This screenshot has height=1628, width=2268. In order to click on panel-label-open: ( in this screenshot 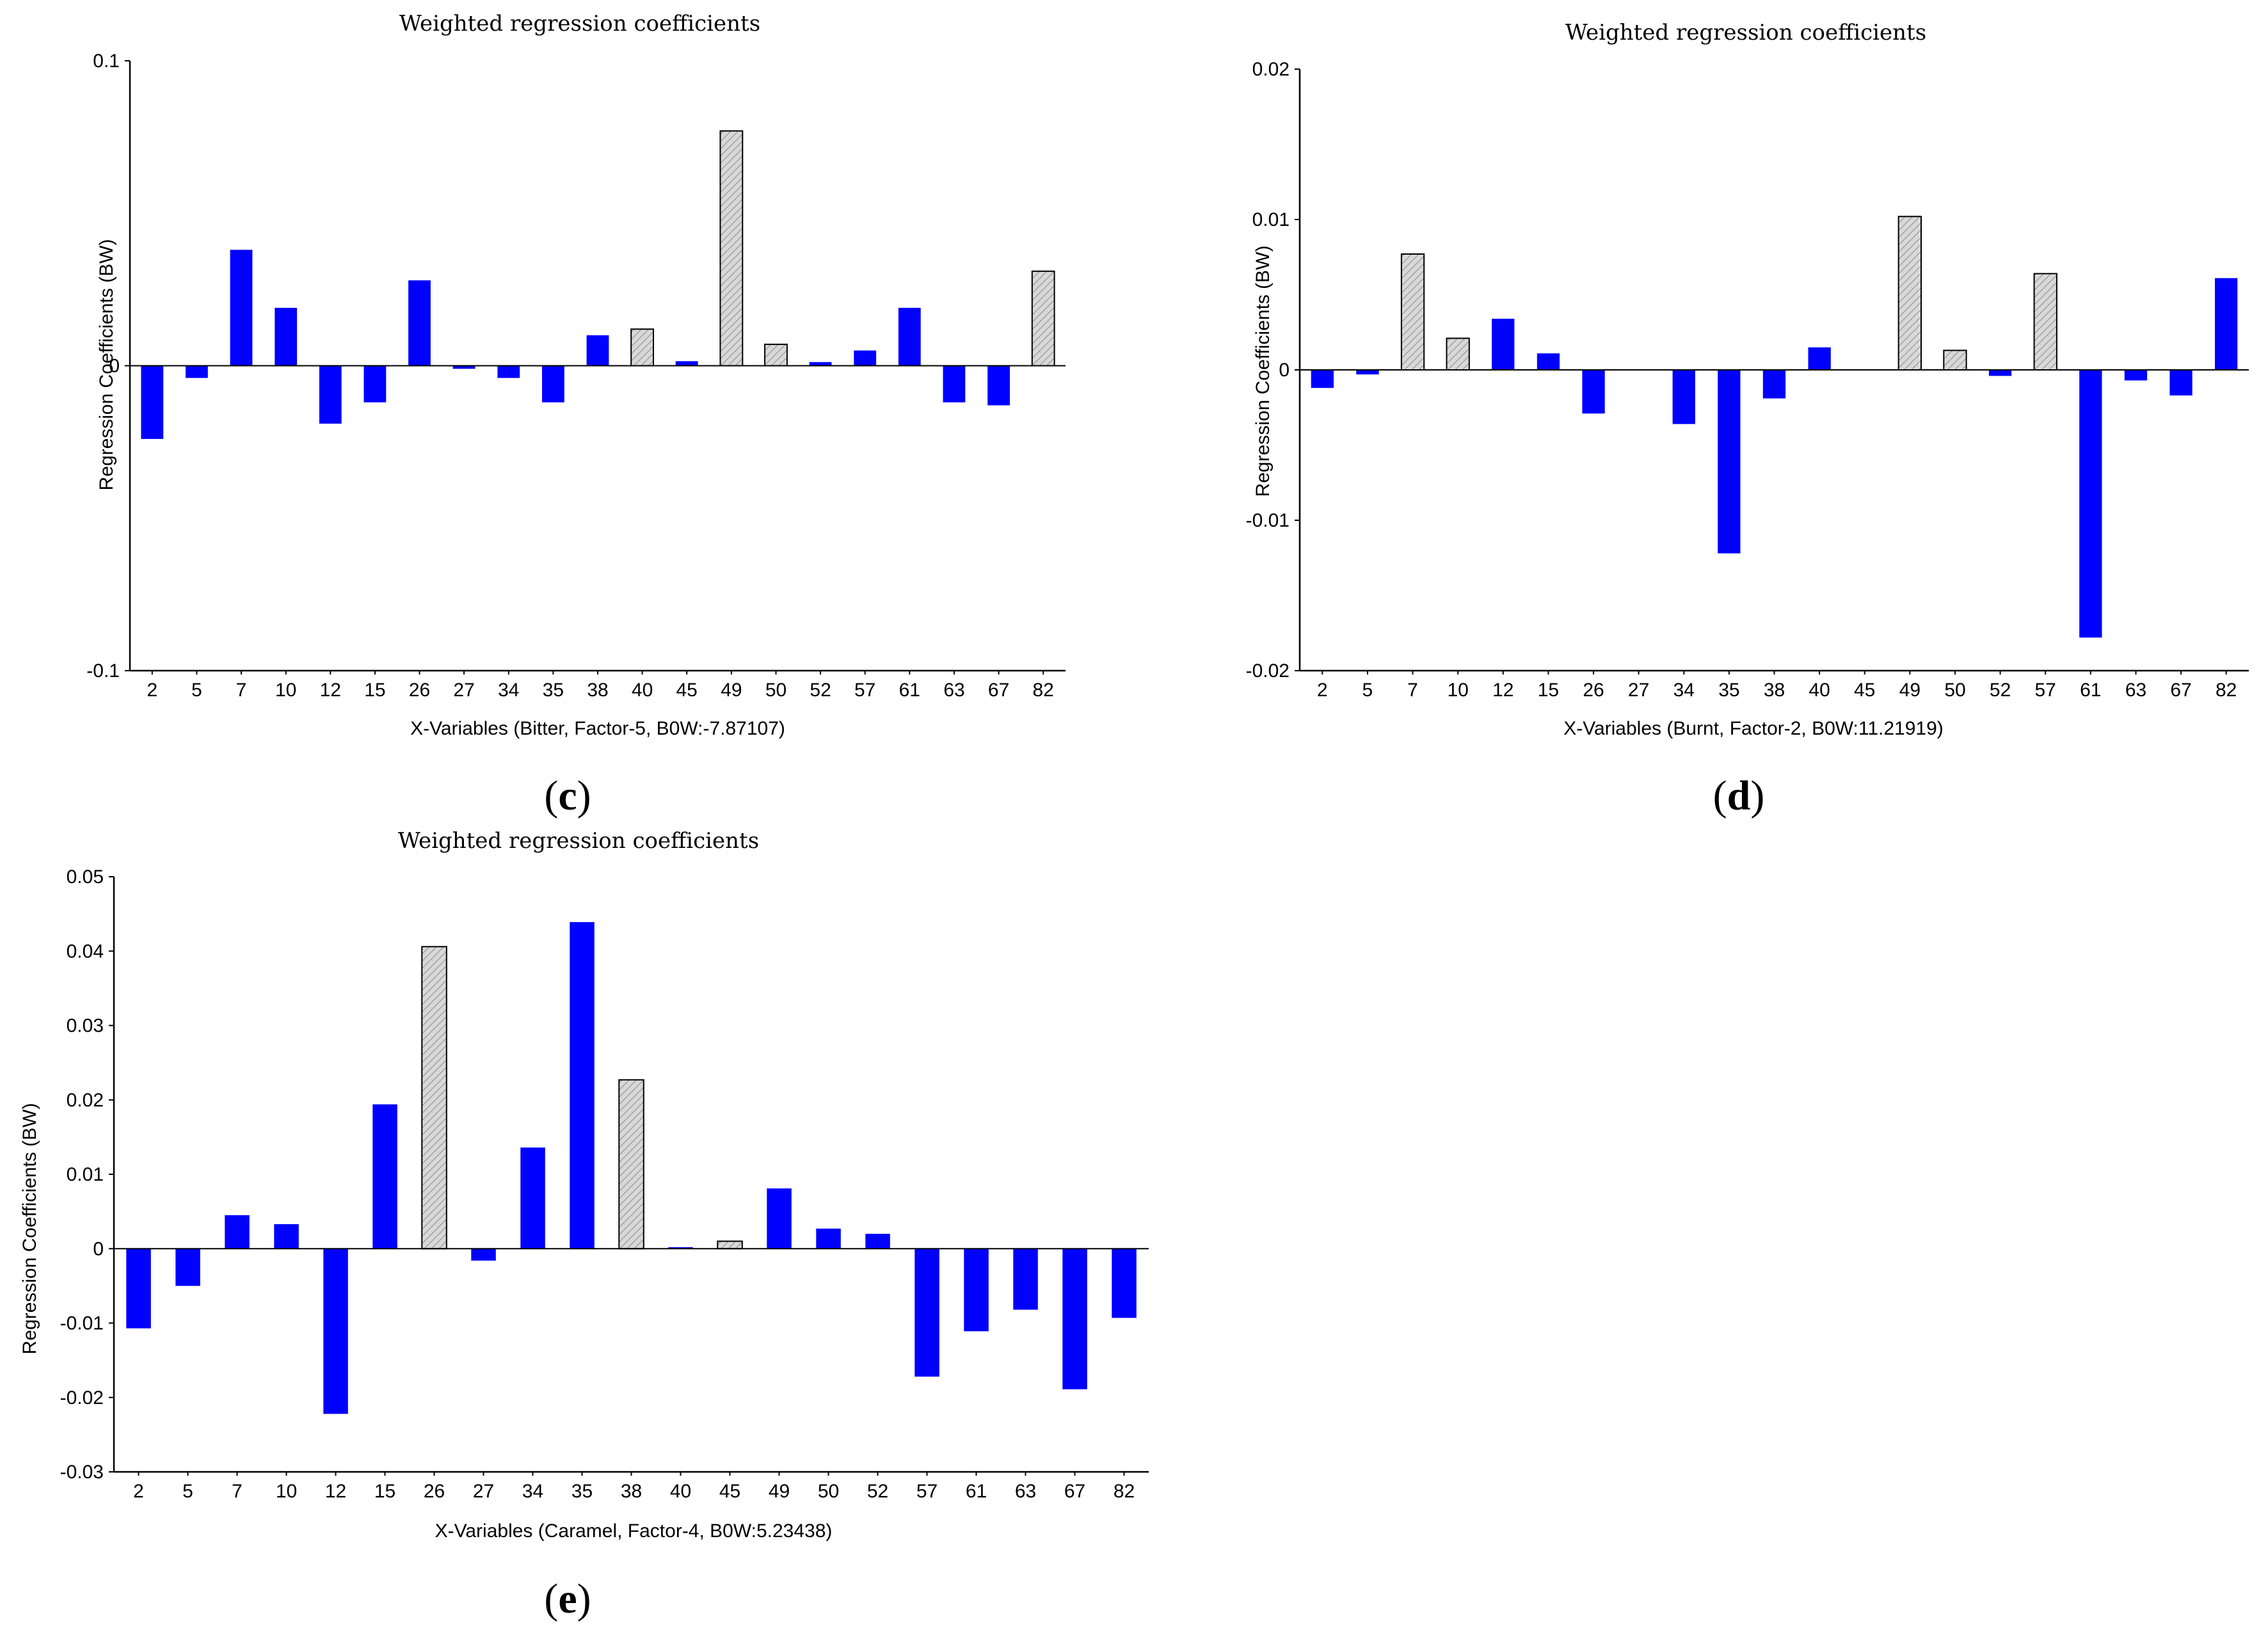, I will do `click(551, 796)`.